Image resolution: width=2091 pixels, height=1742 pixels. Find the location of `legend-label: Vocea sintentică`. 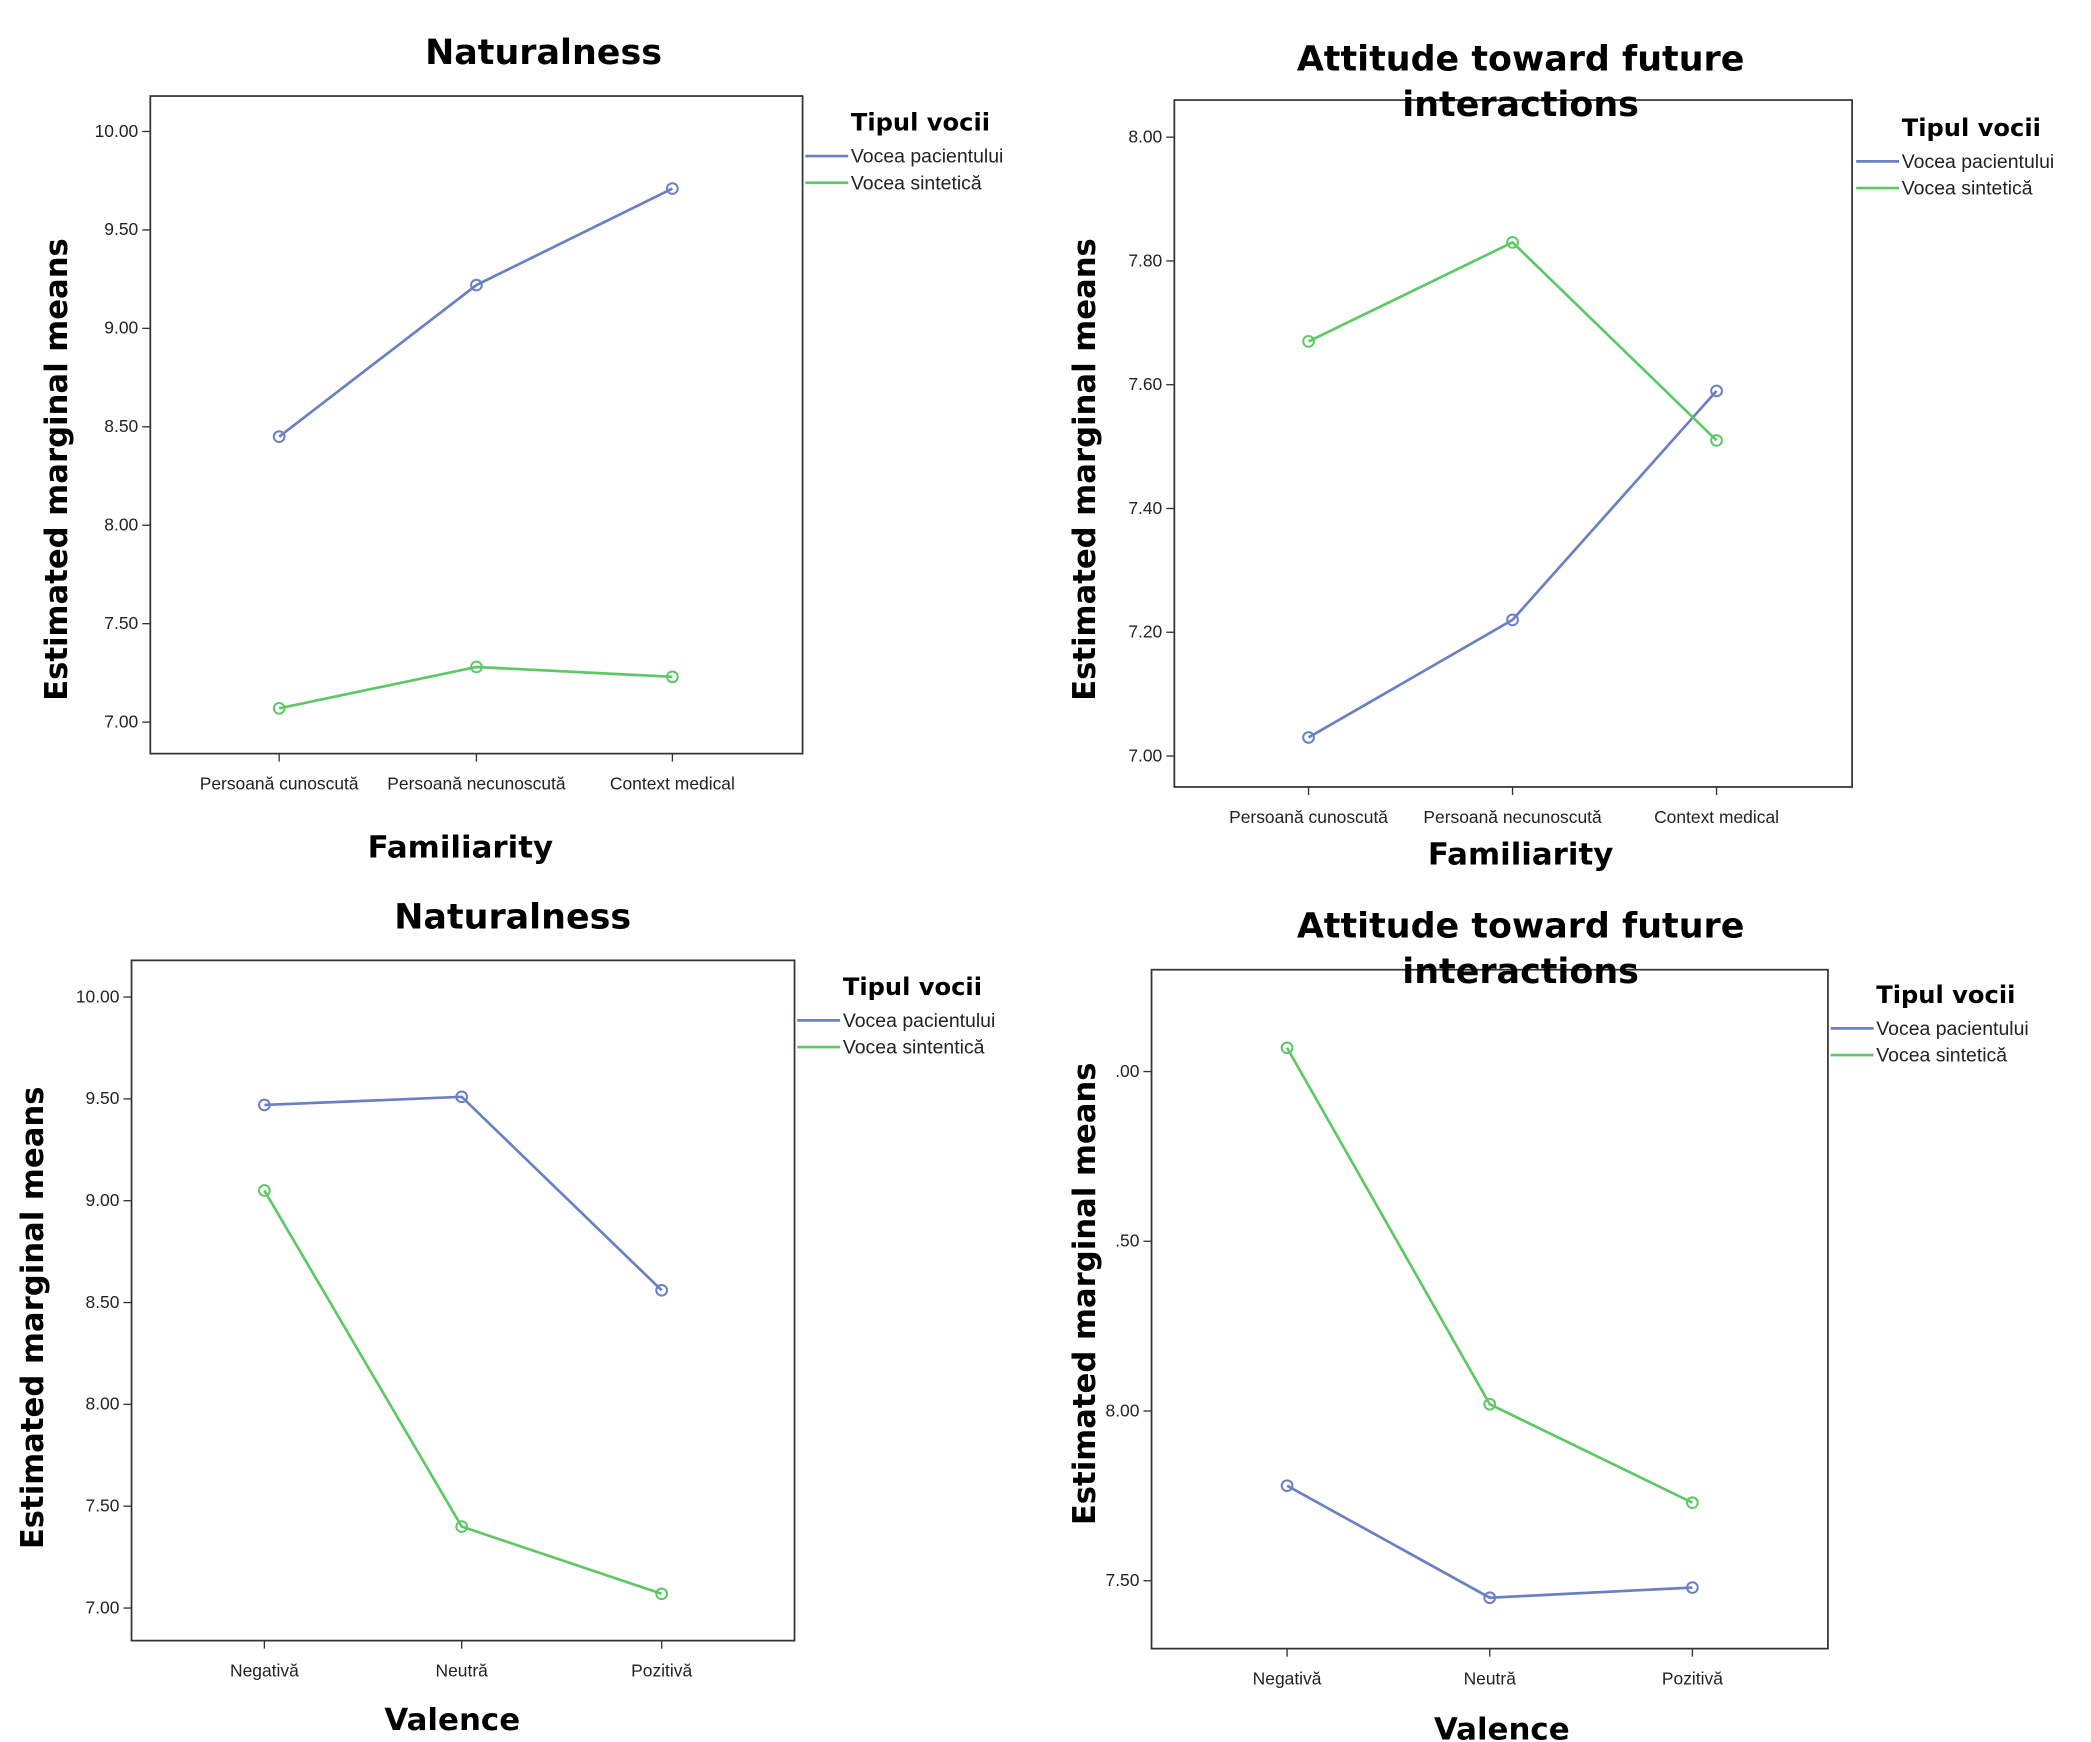

legend-label: Vocea sintentică is located at coordinates (914, 1048).